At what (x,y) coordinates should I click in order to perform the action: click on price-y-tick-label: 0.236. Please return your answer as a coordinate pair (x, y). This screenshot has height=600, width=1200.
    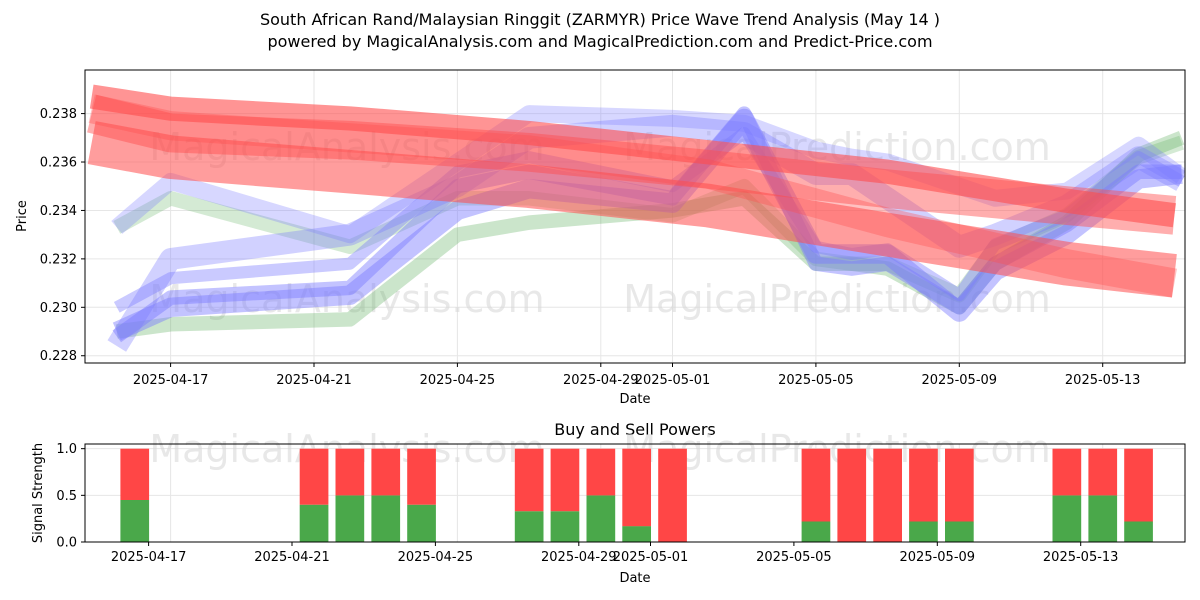
    Looking at the image, I should click on (58, 163).